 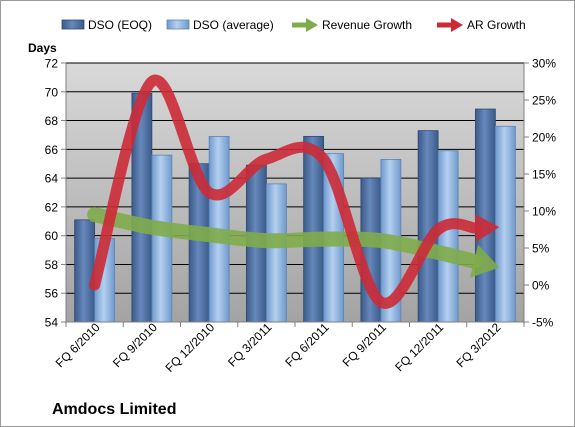 What do you see at coordinates (540, 193) in the screenshot?
I see `right-axis-ticks: -5% 0% 5% 10% 15% 20% 25% 30%` at bounding box center [540, 193].